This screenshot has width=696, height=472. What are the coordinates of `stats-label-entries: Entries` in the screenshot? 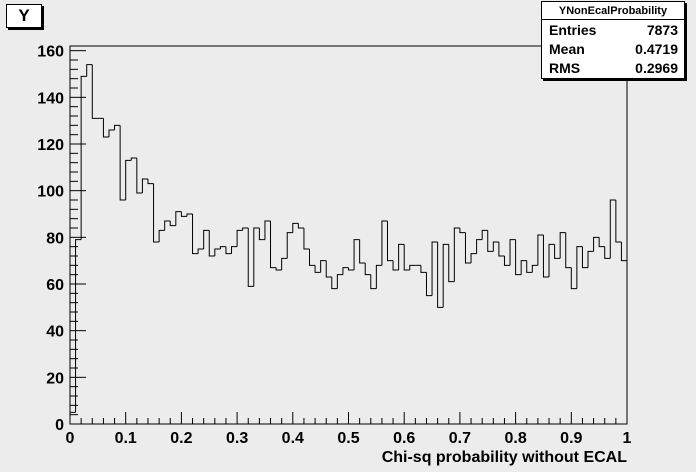 It's located at (573, 29).